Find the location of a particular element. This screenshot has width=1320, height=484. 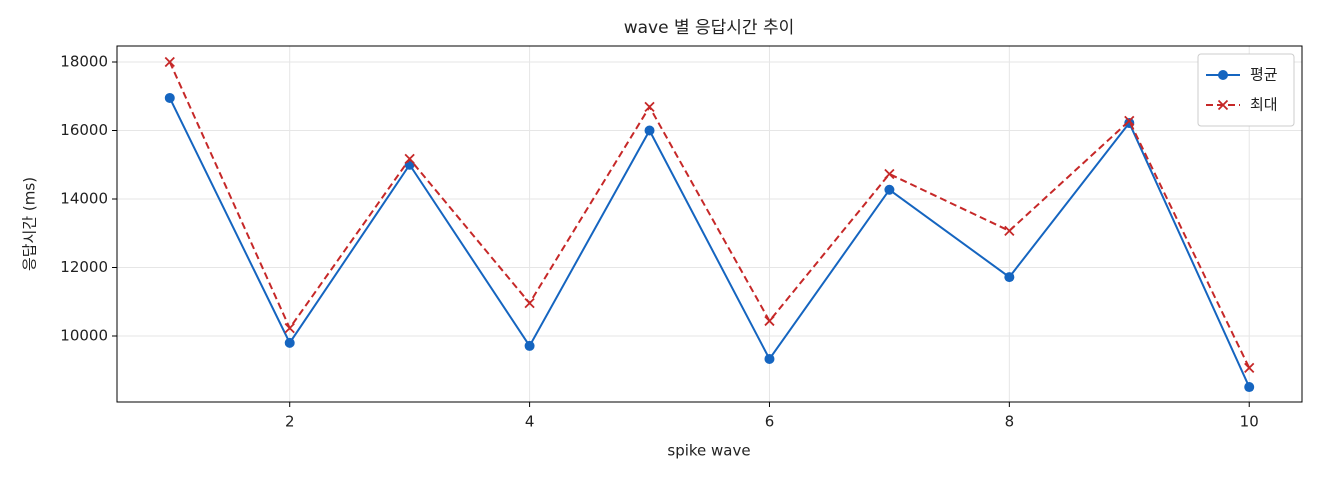

x-tick-label: 2 is located at coordinates (290, 422).